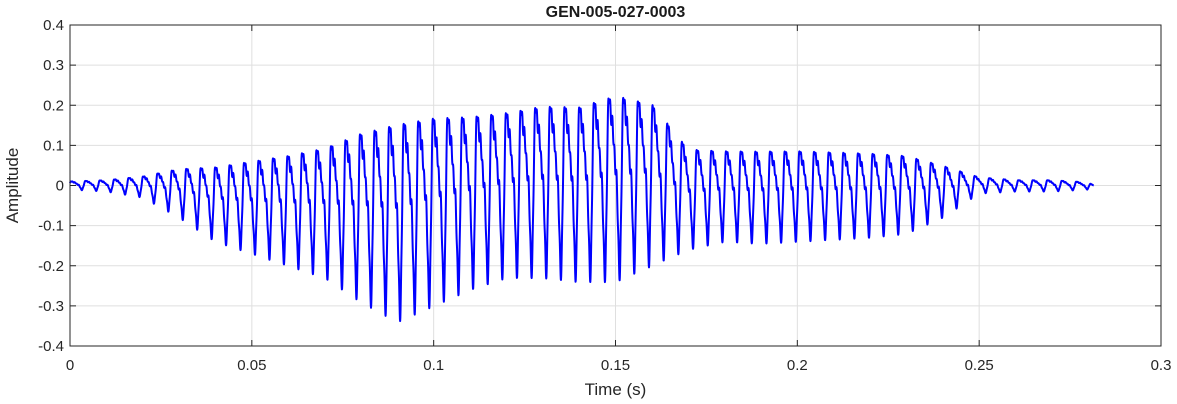  Describe the element at coordinates (60, 186) in the screenshot. I see `y-tick-label: 0` at that location.